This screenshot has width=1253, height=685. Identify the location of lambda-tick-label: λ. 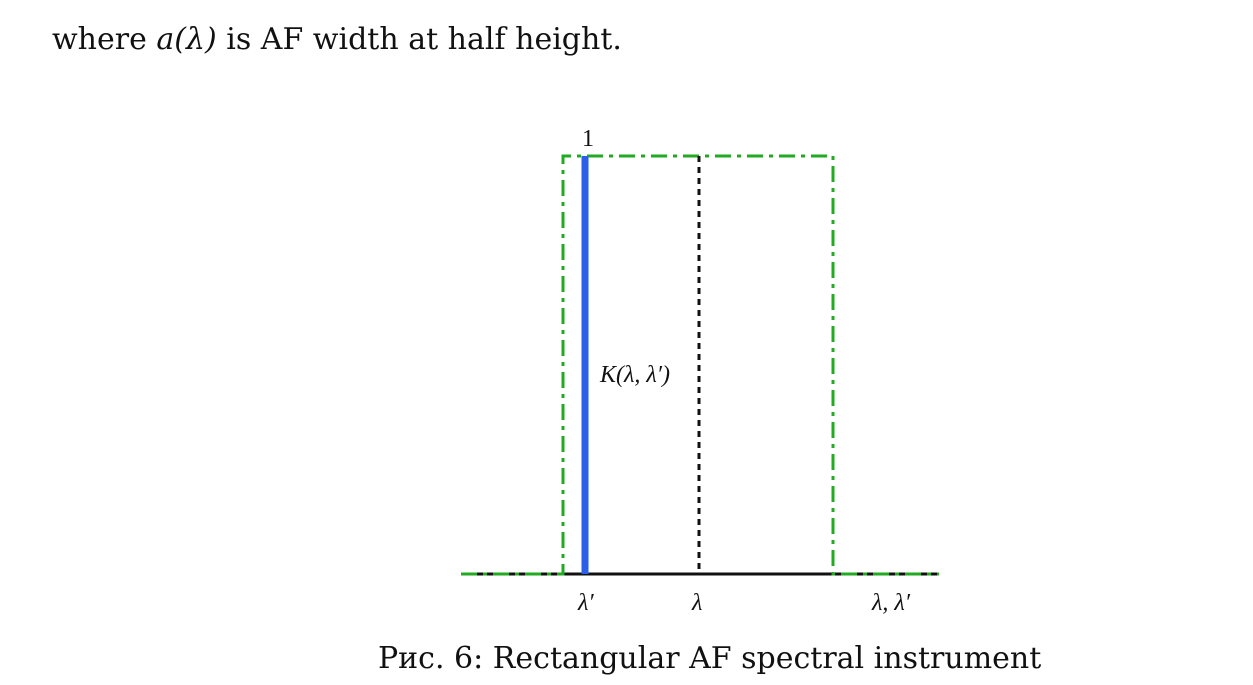
(696, 603).